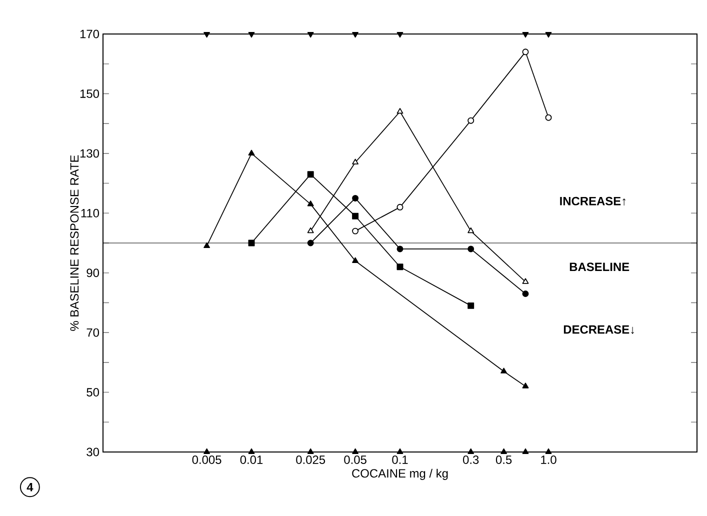 The height and width of the screenshot is (516, 707). I want to click on annotation: DECREASE↓, so click(599, 329).